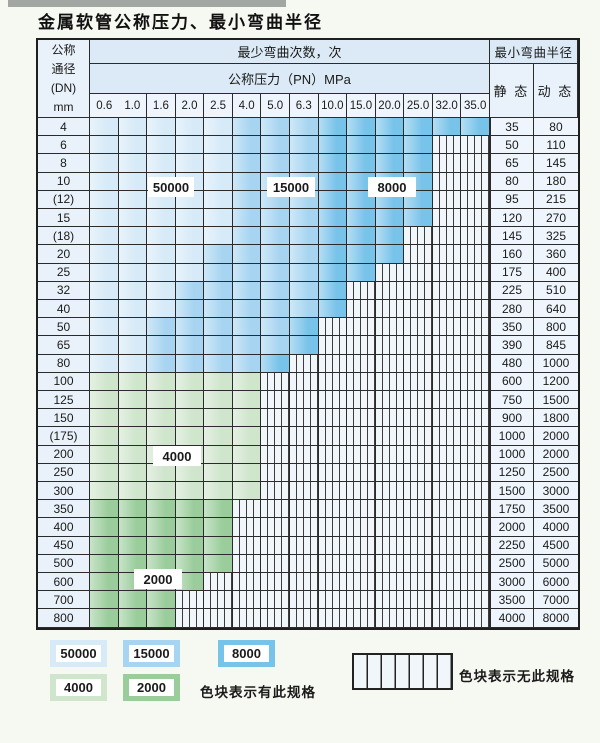 This screenshot has width=600, height=743. Describe the element at coordinates (517, 676) in the screenshot. I see `legend-absent-note: 色块表示无此规格` at that location.